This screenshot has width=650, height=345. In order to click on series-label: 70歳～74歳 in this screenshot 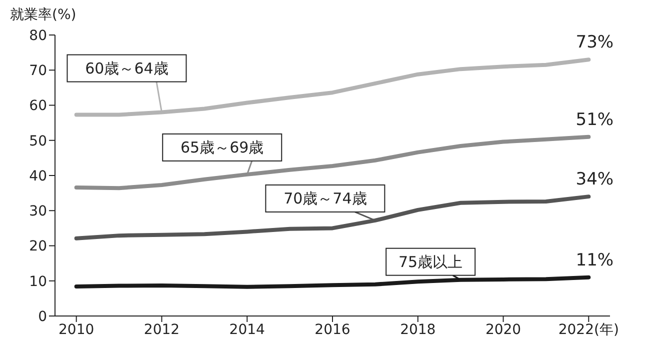, I will do `click(325, 198)`.